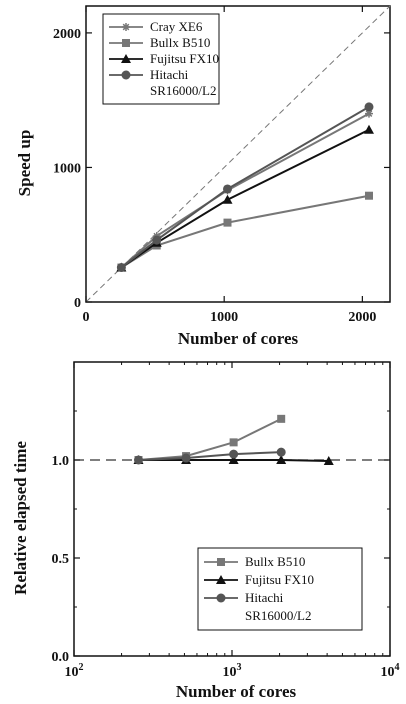  I want to click on y-tick-label-0: 0, so click(77, 303).